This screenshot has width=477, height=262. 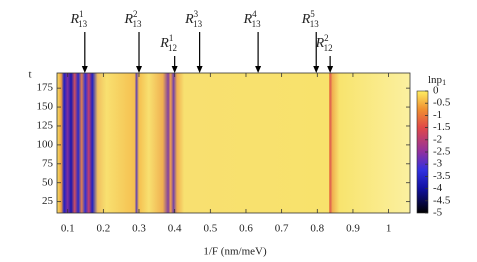 What do you see at coordinates (254, 14) in the screenshot?
I see `annotation-sup: 4` at bounding box center [254, 14].